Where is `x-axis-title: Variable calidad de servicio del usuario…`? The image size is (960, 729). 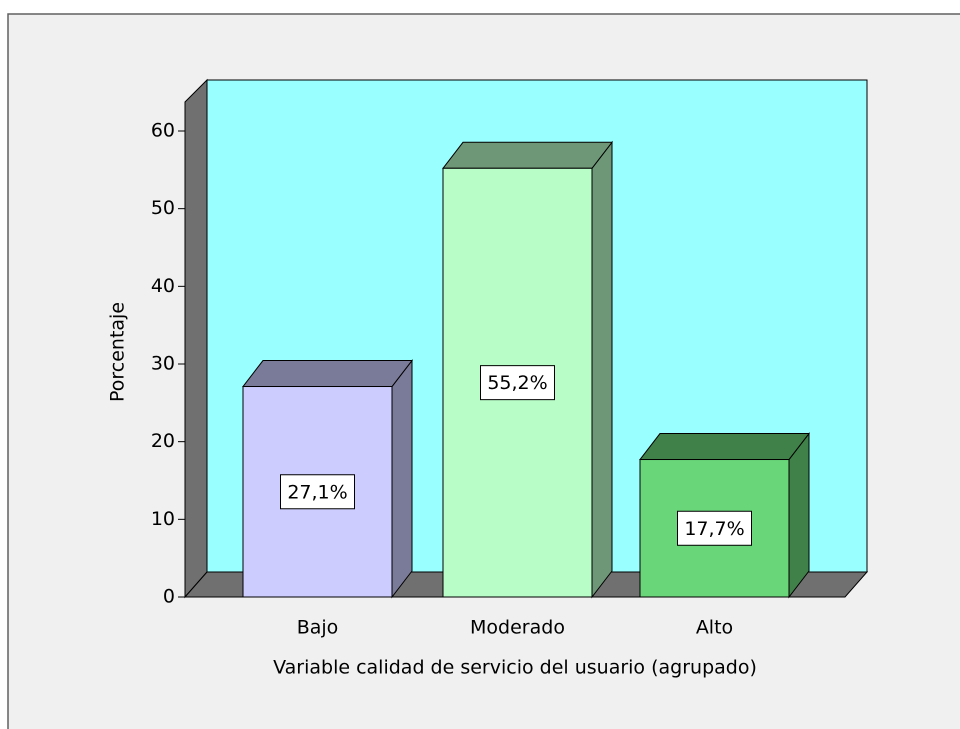
x-axis-title: Variable calidad de servicio del usuario… is located at coordinates (515, 668).